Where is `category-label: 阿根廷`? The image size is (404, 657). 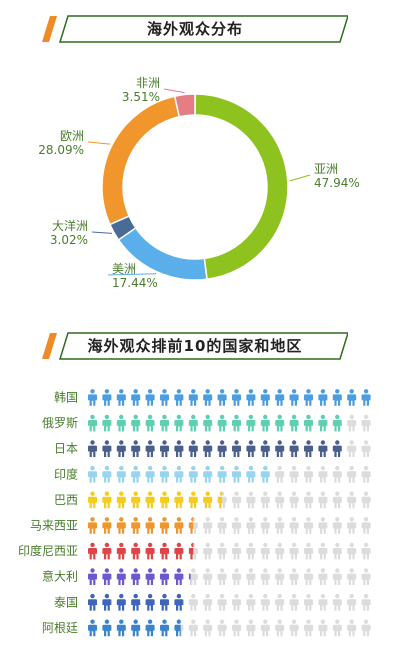
category-label: 阿根廷 is located at coordinates (60, 628).